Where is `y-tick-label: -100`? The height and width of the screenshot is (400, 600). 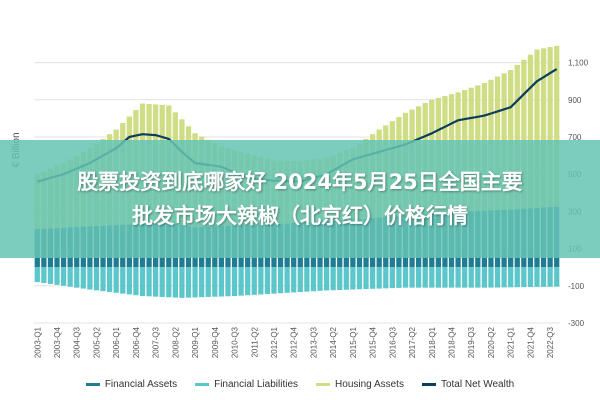
y-tick-label: -100 is located at coordinates (576, 286).